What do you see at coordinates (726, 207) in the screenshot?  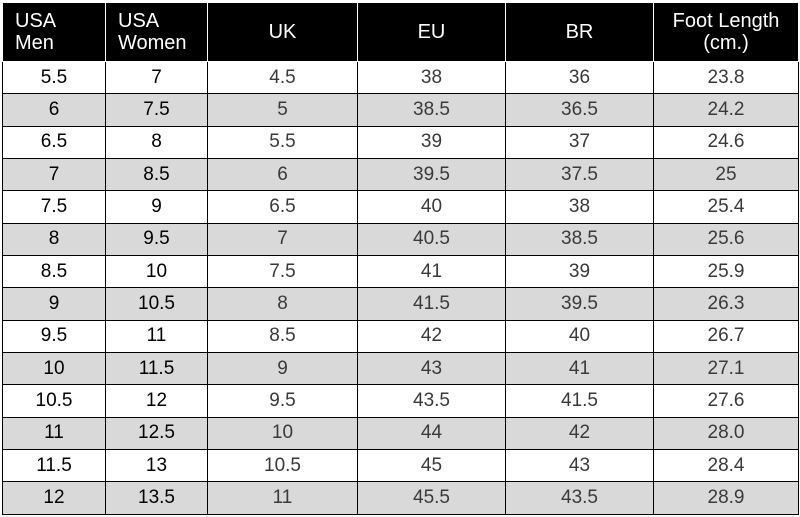 I see `cell-foot-length: 25.4` at bounding box center [726, 207].